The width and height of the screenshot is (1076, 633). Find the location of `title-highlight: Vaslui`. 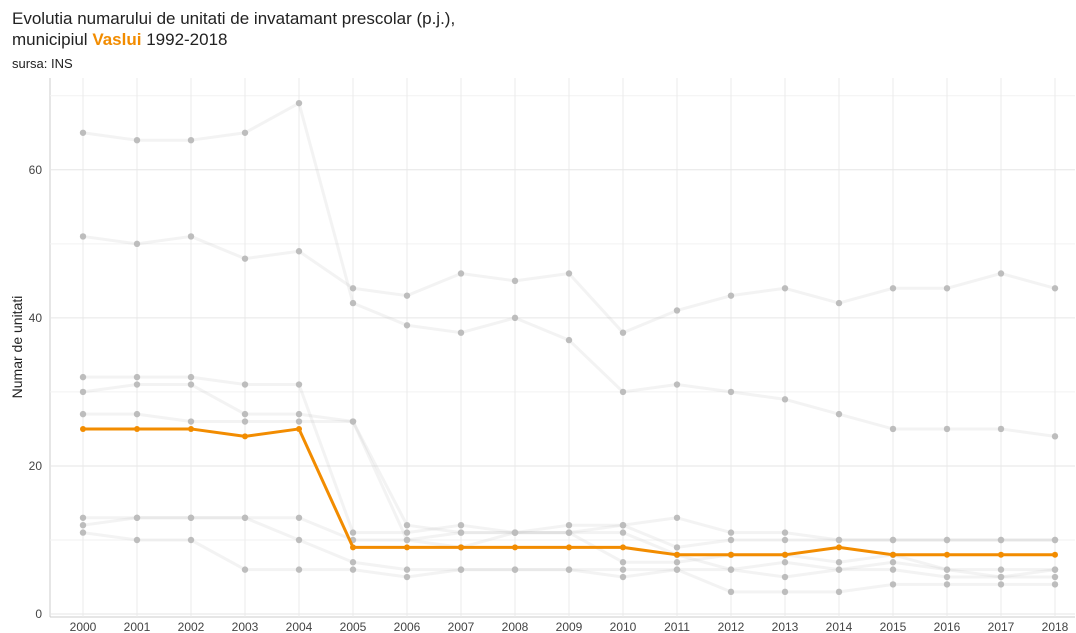

title-highlight: Vaslui is located at coordinates (116, 39).